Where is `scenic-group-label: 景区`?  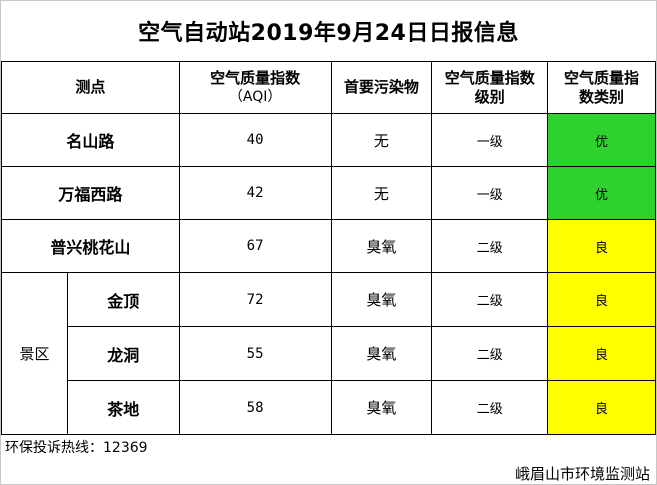
scenic-group-label: 景区 is located at coordinates (34, 353).